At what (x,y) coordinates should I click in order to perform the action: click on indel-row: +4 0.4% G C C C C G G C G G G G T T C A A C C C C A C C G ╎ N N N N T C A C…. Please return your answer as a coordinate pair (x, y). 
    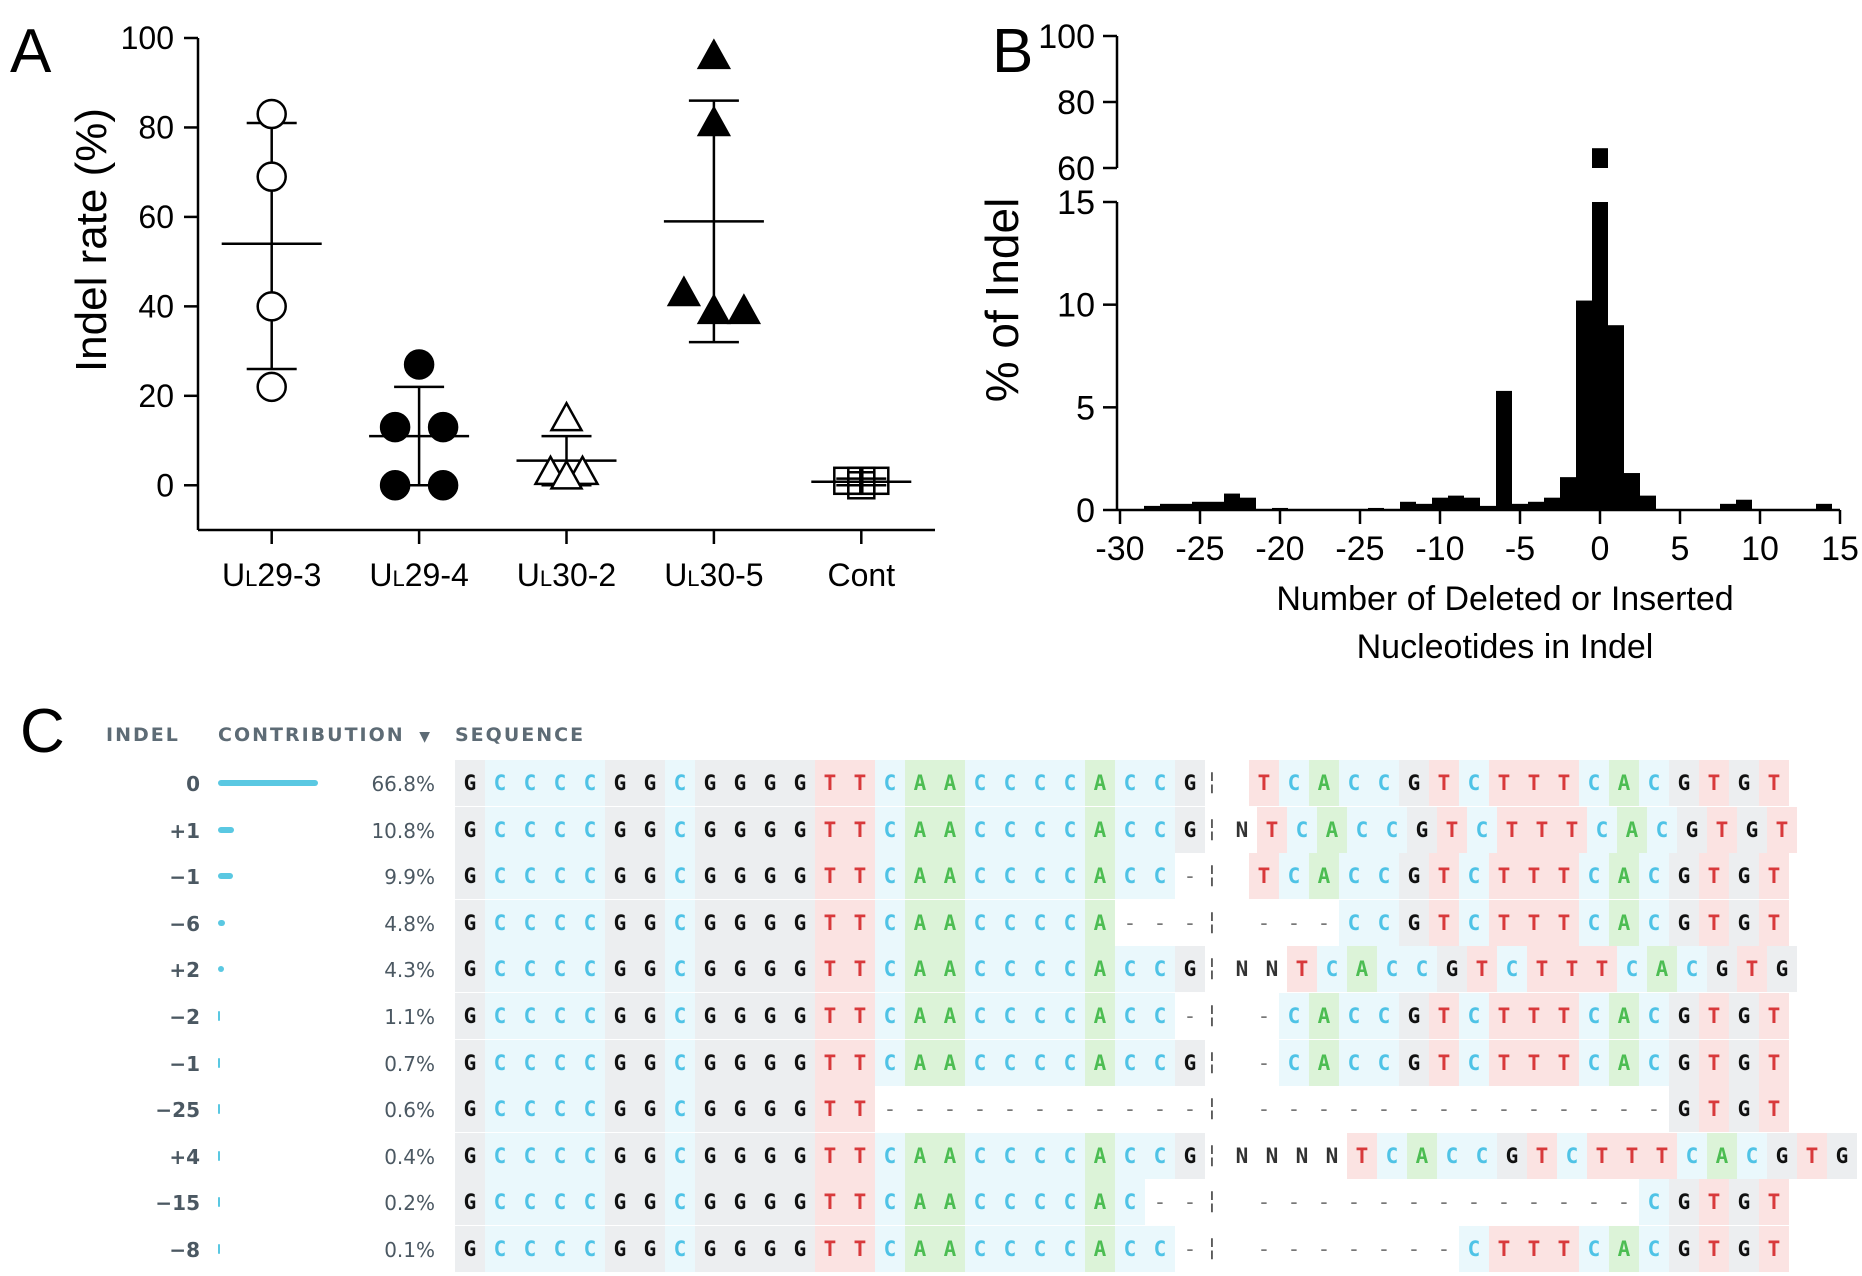
    Looking at the image, I should click on (931, 1155).